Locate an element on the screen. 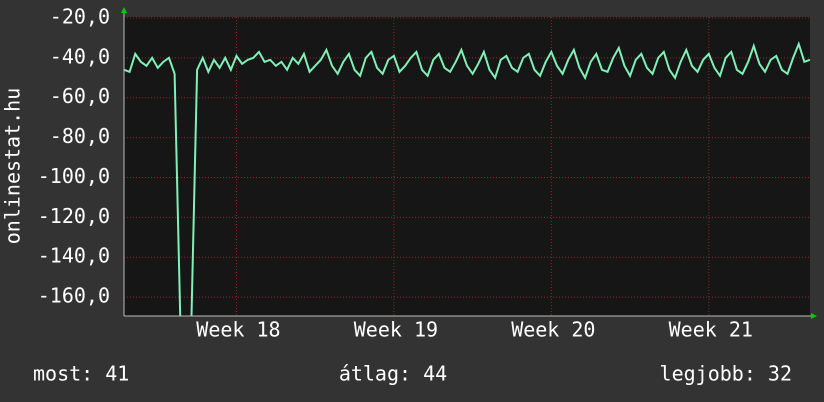  x-tick-label: Week 21 is located at coordinates (711, 330).